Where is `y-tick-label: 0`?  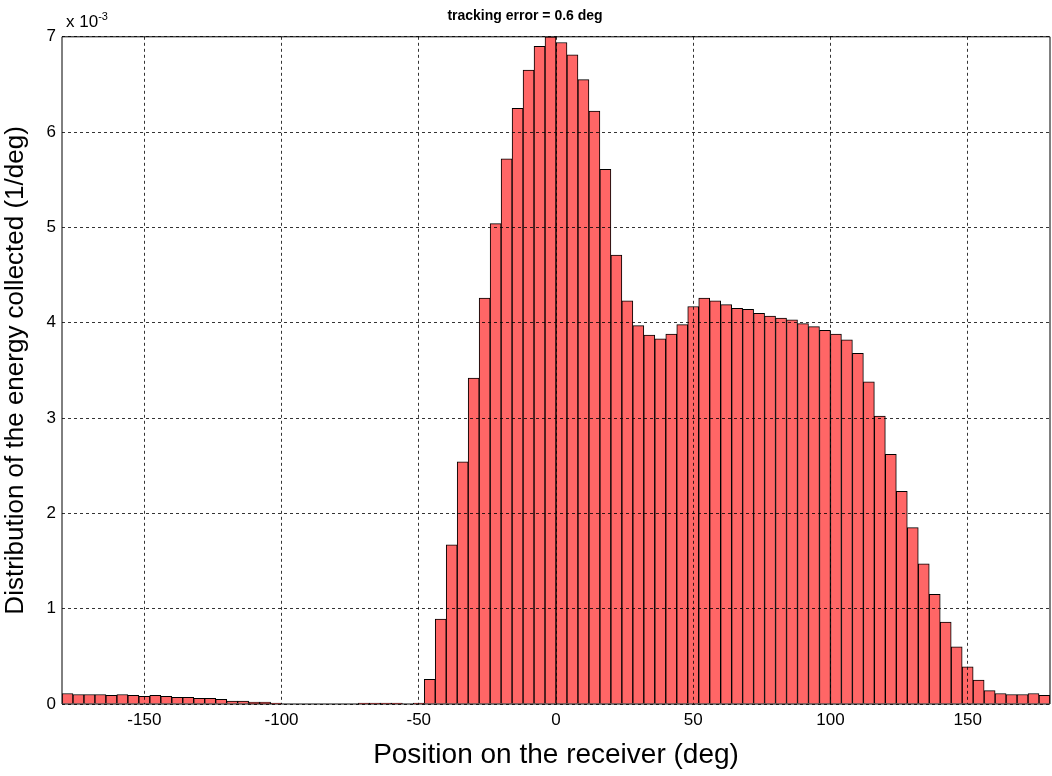 y-tick-label: 0 is located at coordinates (51, 703).